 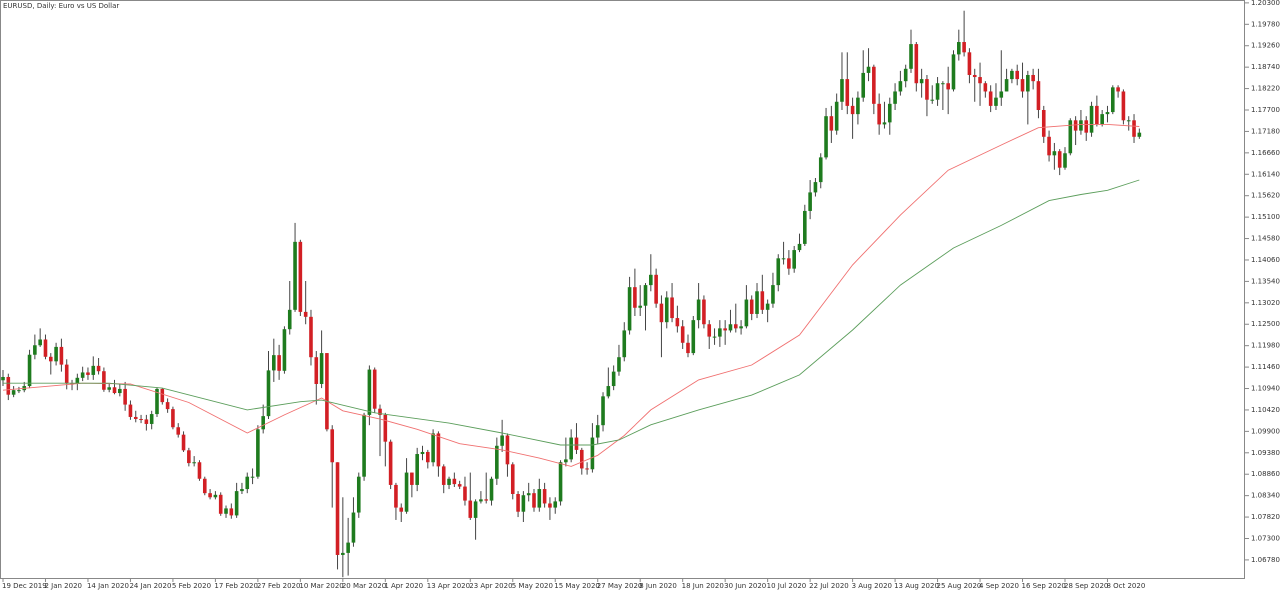 I want to click on y-tick-label: 1.16660, so click(x=1265, y=153).